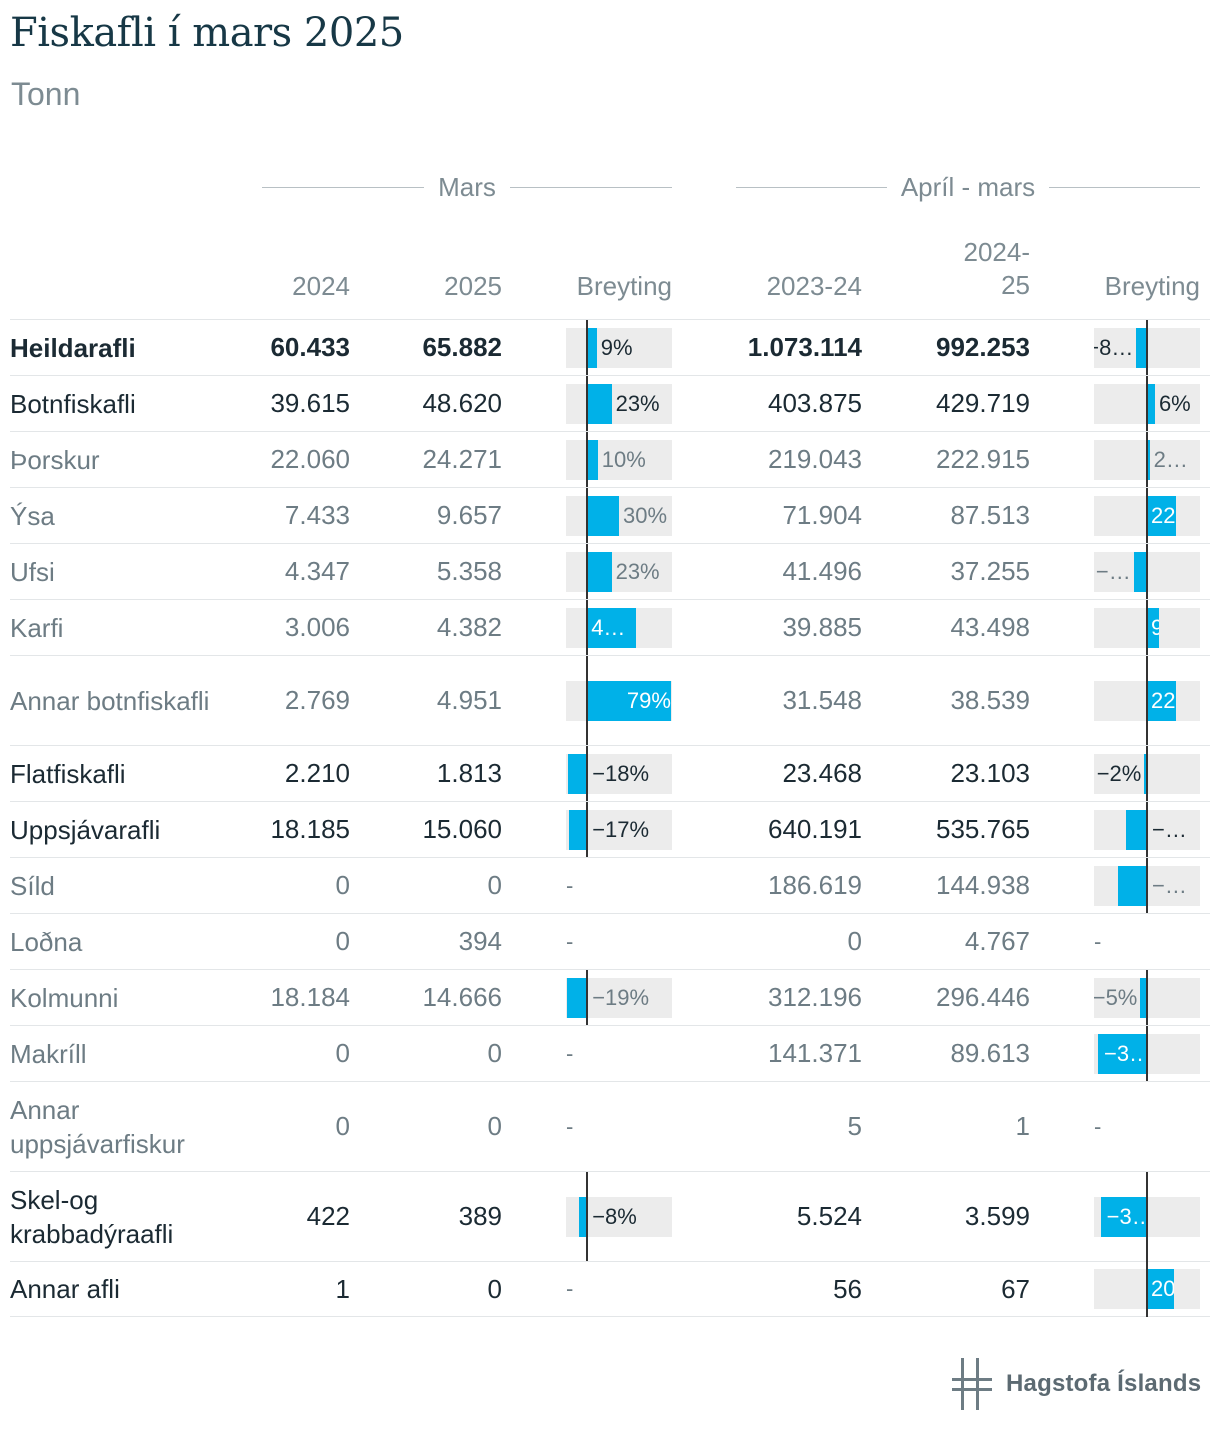  I want to click on value-2023-24: 5, so click(854, 1126).